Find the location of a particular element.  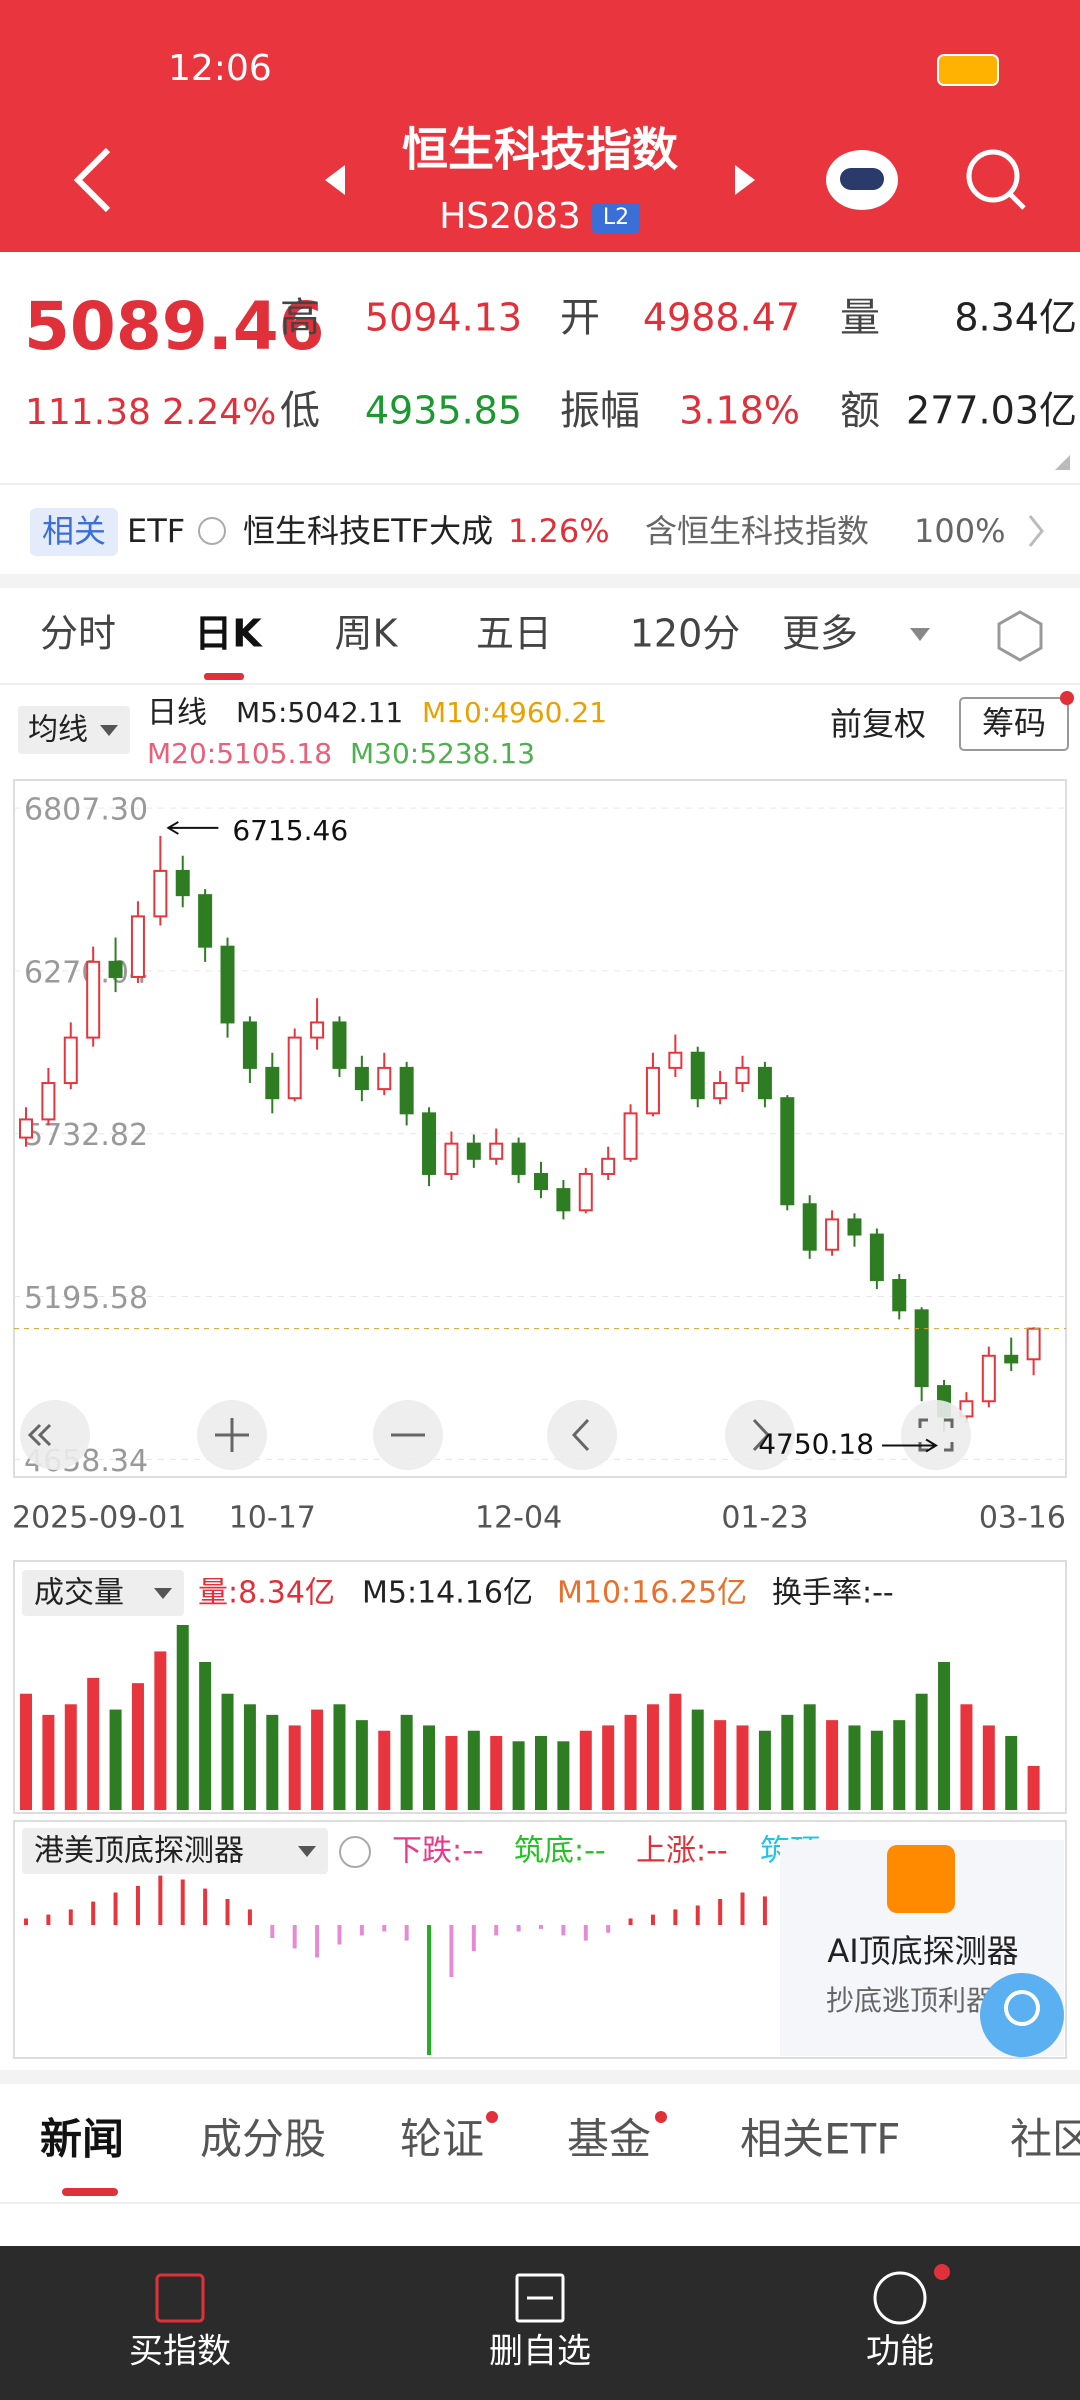

assistant-face is located at coordinates (862, 179).